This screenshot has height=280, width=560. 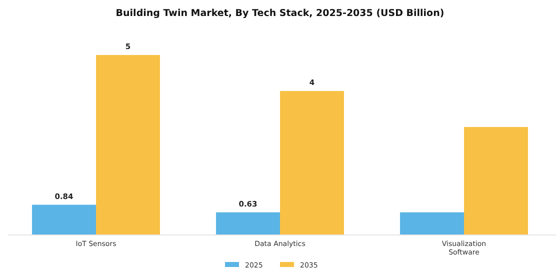 I want to click on chart-title: Building Twin Market, By Tech Stack, 2025-2035 (USD Billion), so click(x=280, y=13).